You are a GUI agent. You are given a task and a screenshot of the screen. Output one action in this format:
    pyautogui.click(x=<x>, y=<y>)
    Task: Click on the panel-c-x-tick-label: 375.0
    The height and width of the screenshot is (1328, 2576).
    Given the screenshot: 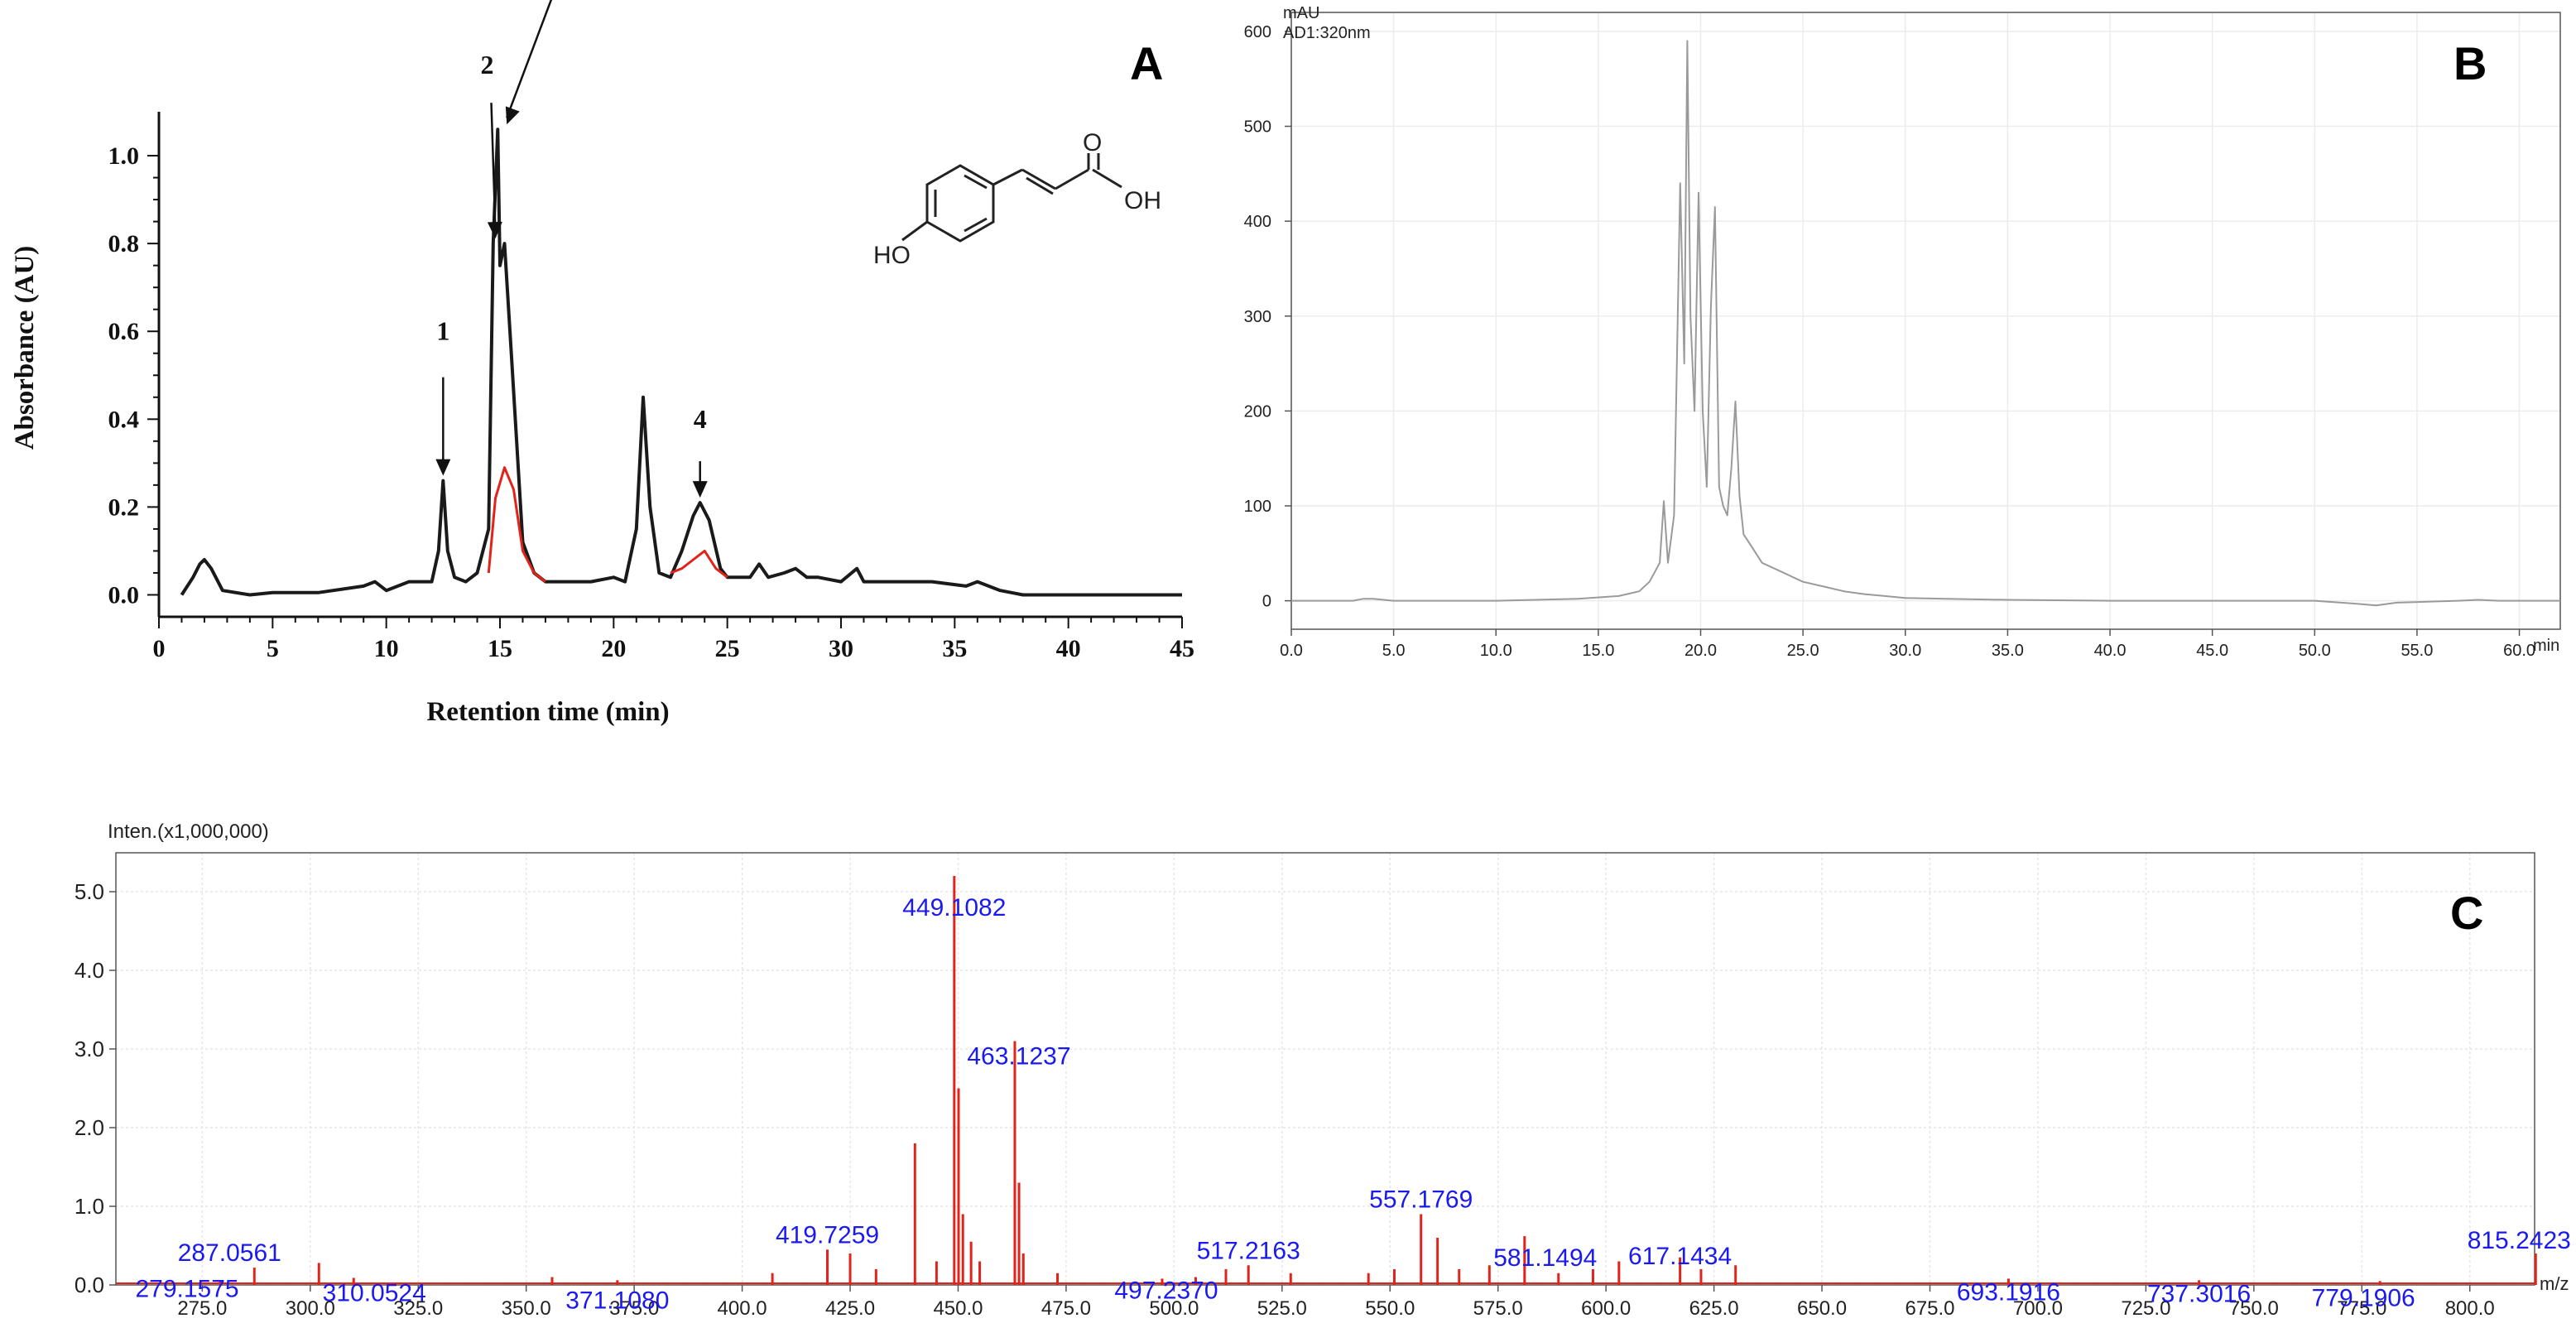 What is the action you would take?
    pyautogui.click(x=634, y=1308)
    